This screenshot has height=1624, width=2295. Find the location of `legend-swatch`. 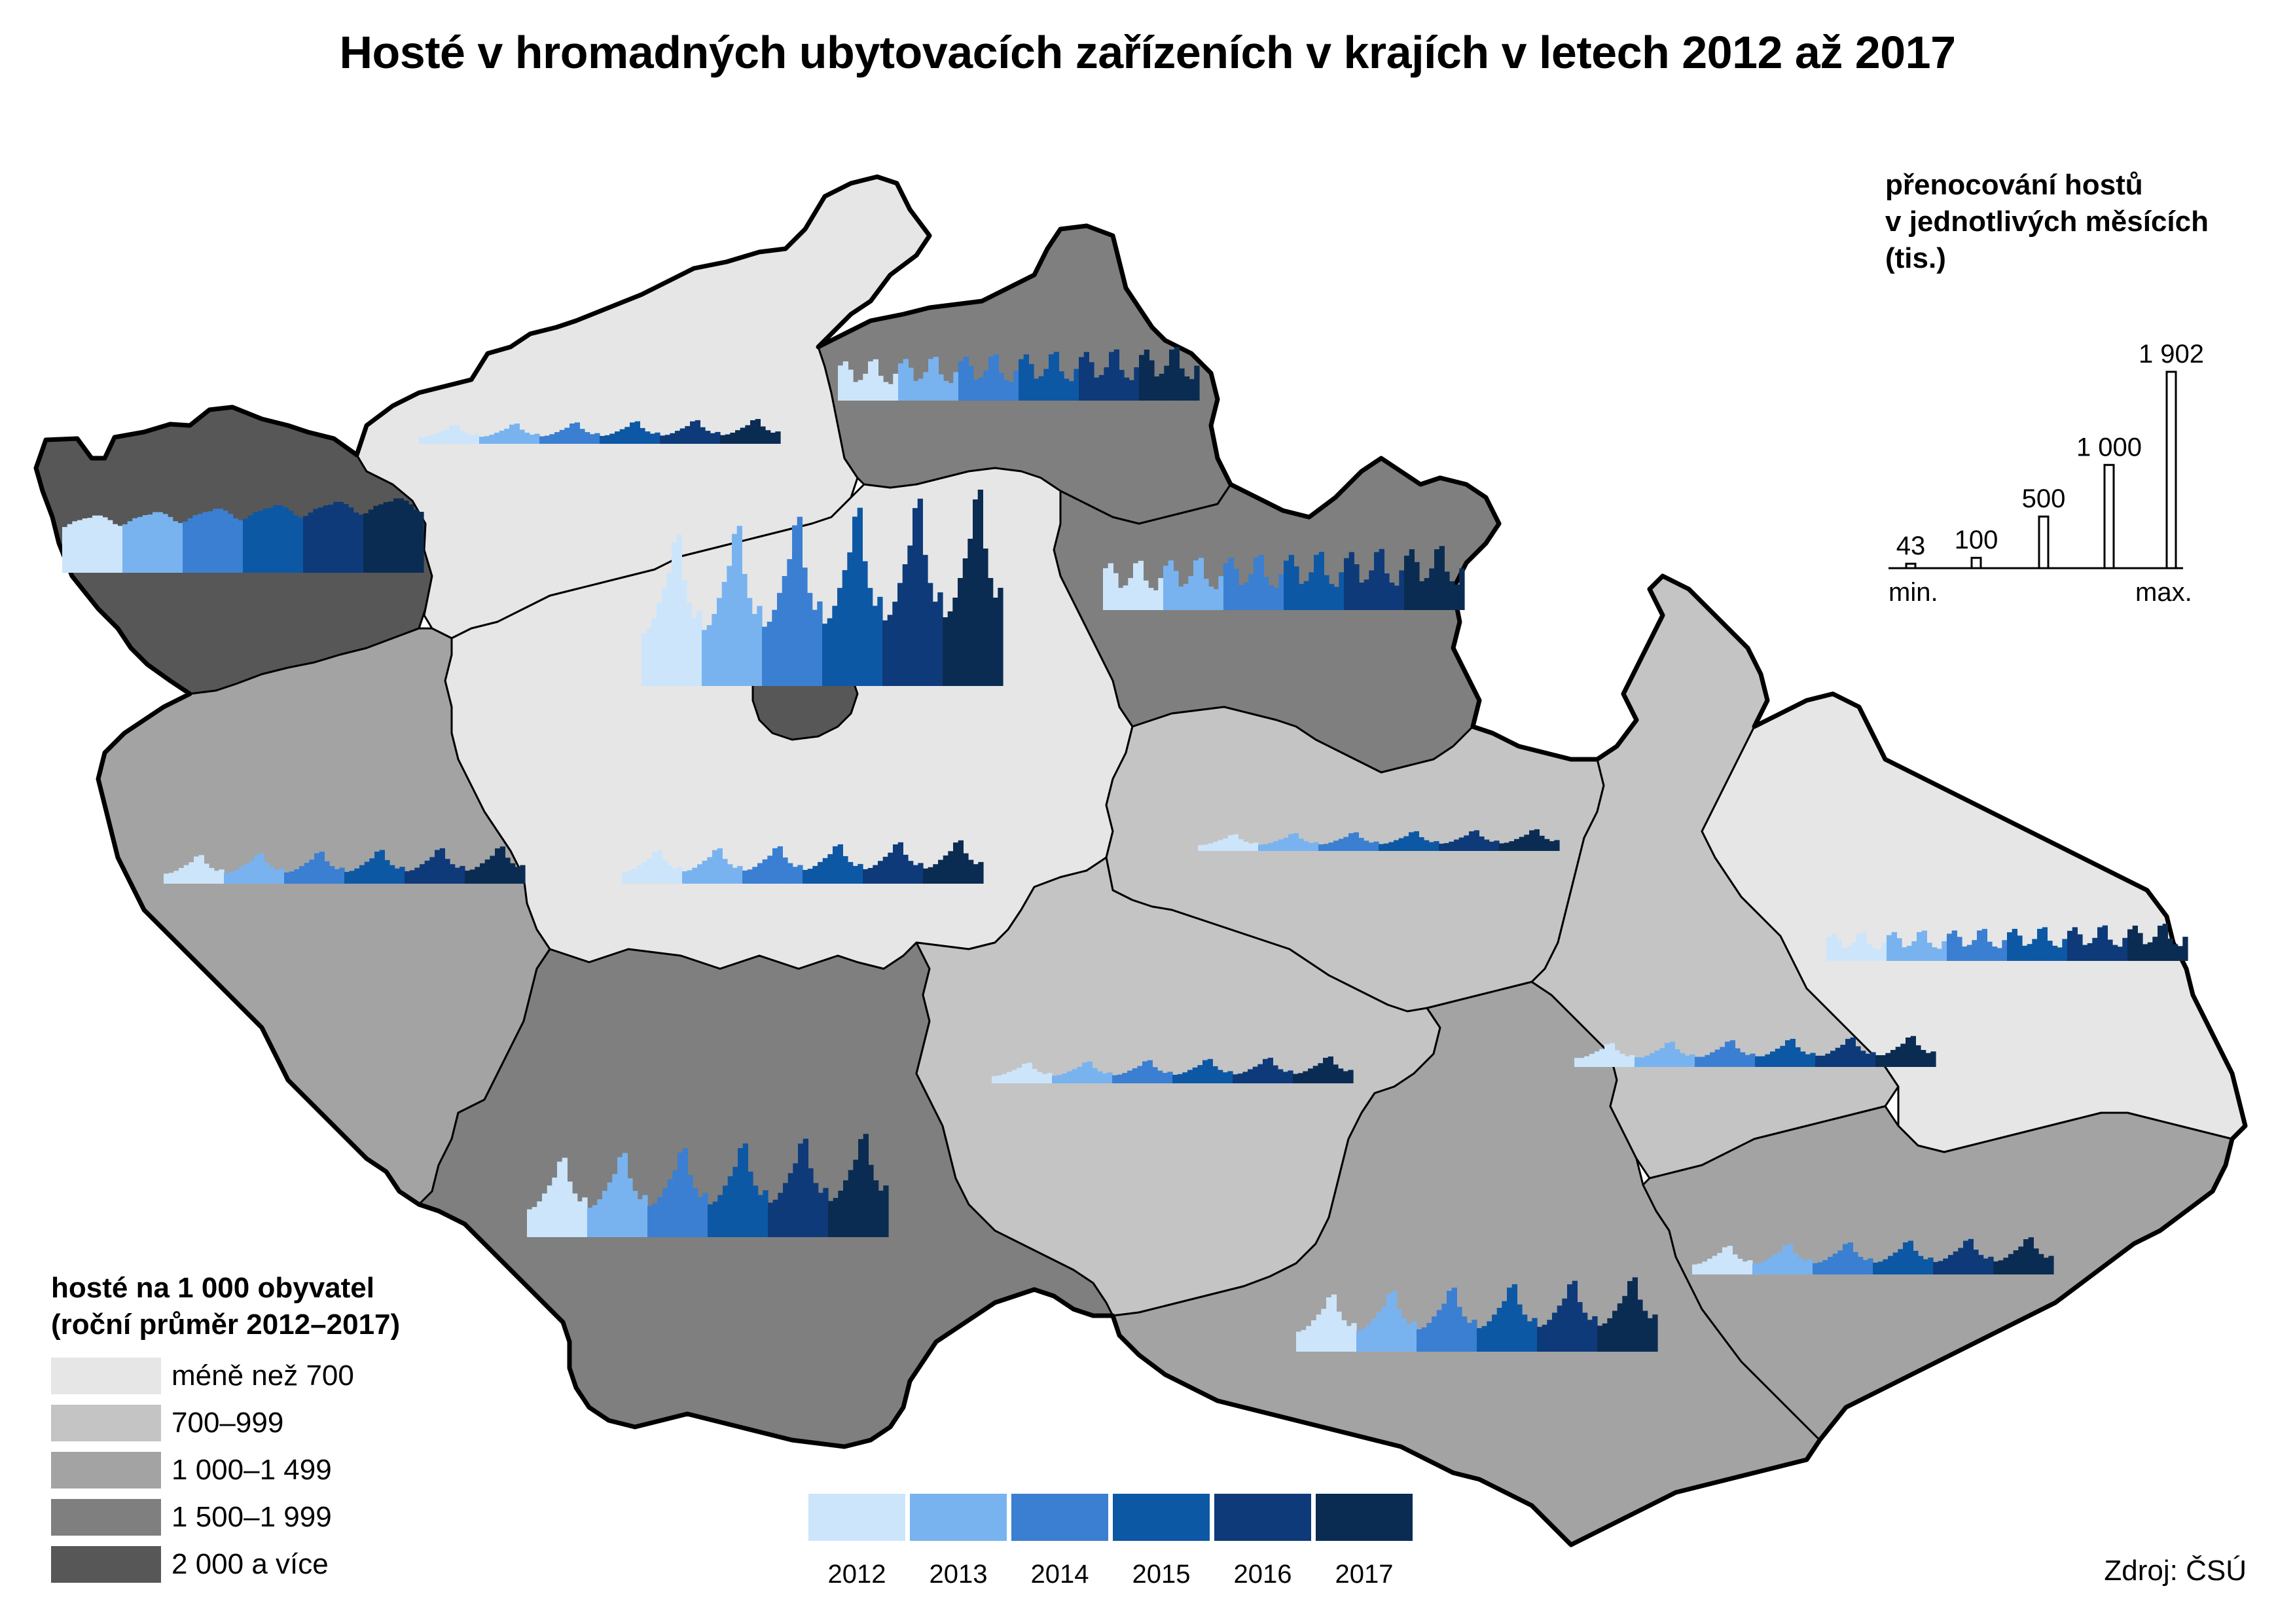

legend-swatch is located at coordinates (106, 1470).